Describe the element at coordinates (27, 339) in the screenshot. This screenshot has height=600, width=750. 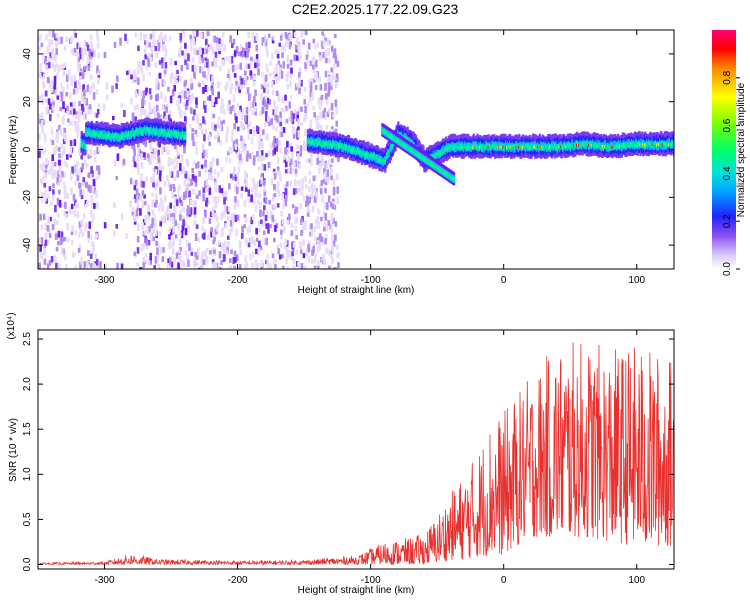
I see `y-tick-label: 2.5` at that location.